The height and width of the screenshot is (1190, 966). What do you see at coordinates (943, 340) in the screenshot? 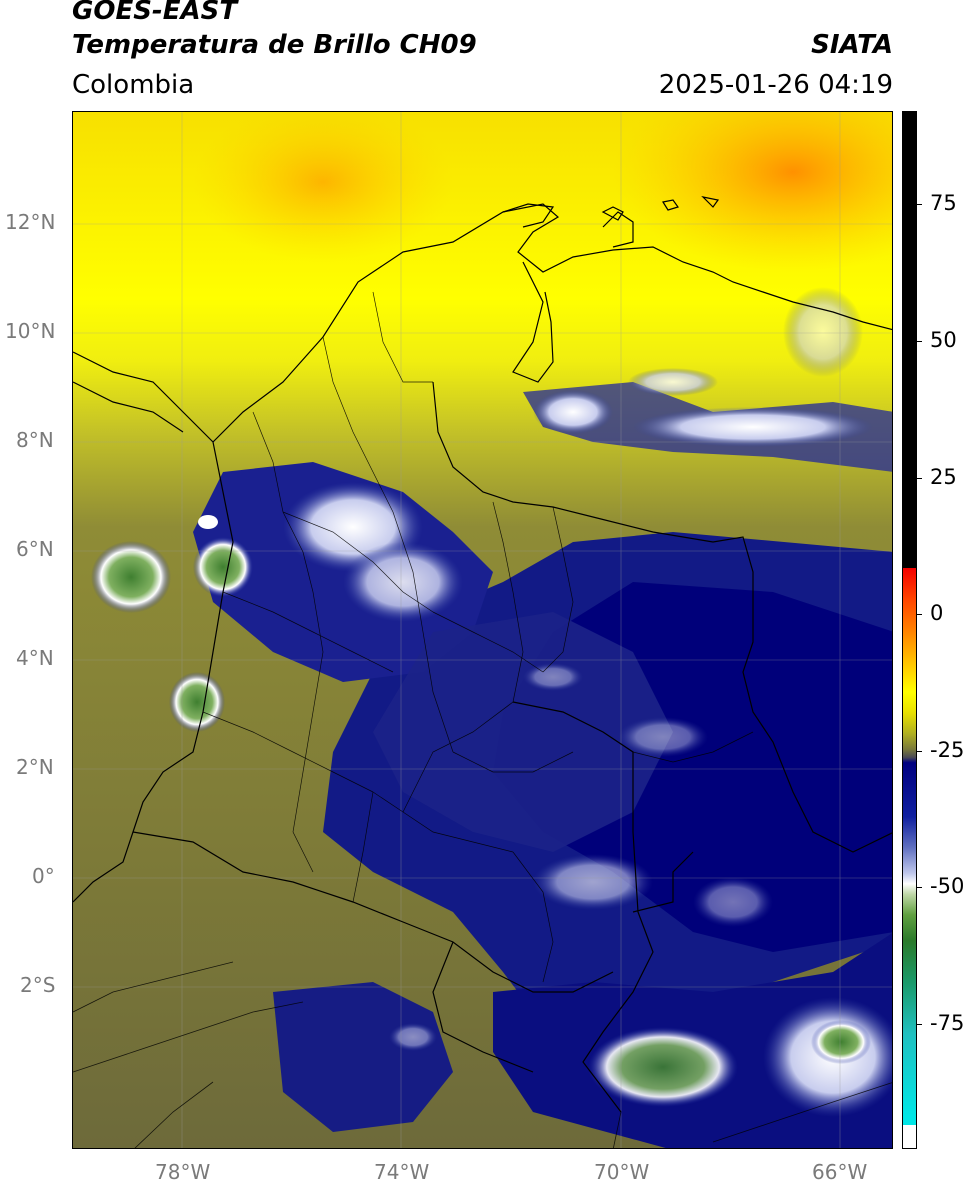
I see `colorbar-label: 50` at bounding box center [943, 340].